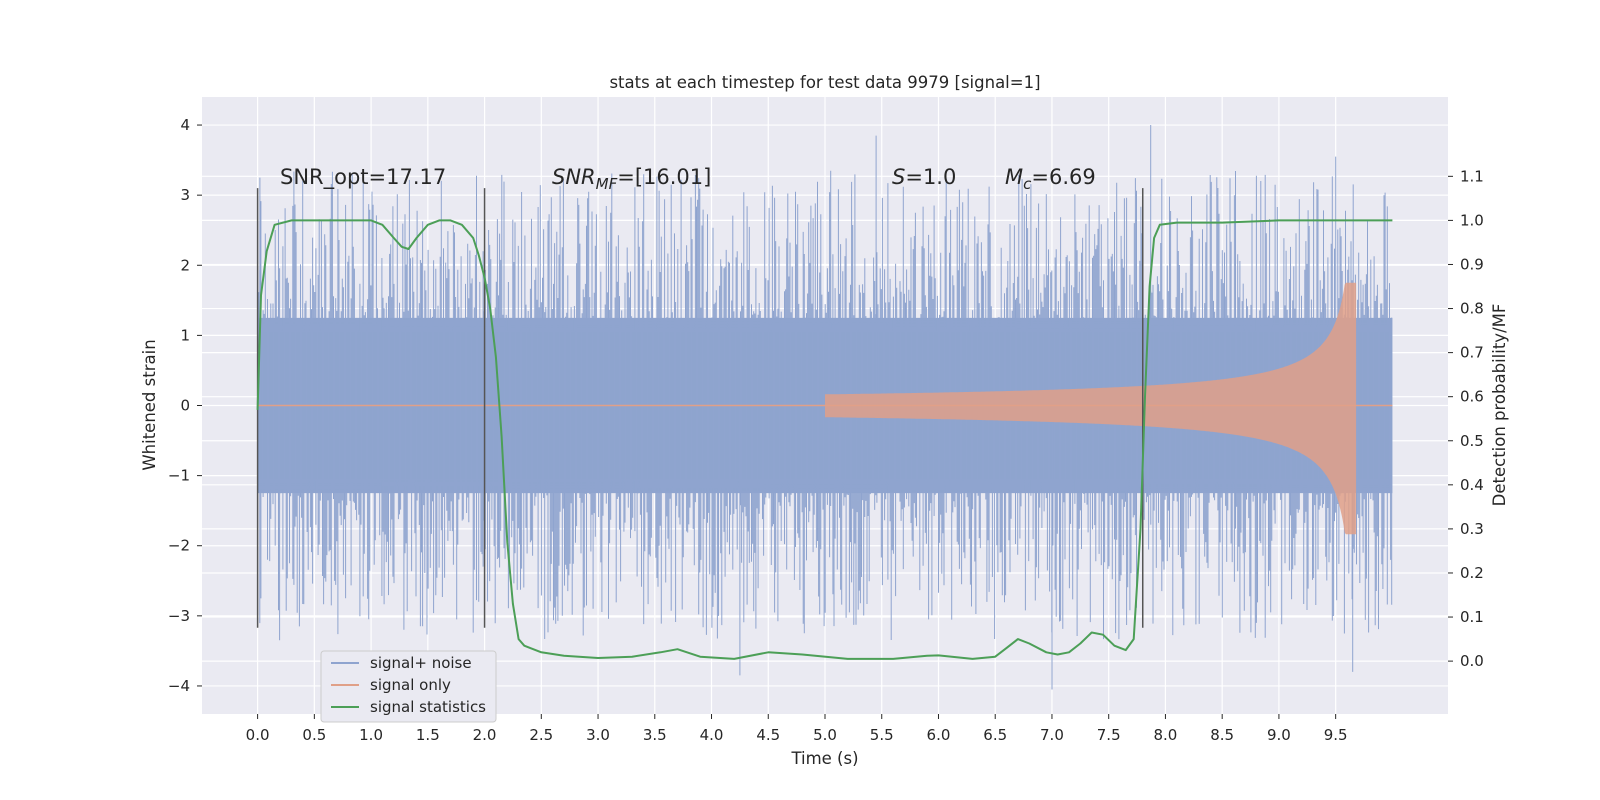 Image resolution: width=1600 pixels, height=800 pixels. Describe the element at coordinates (1166, 735) in the screenshot. I see `x-tick-label: 8.0` at that location.